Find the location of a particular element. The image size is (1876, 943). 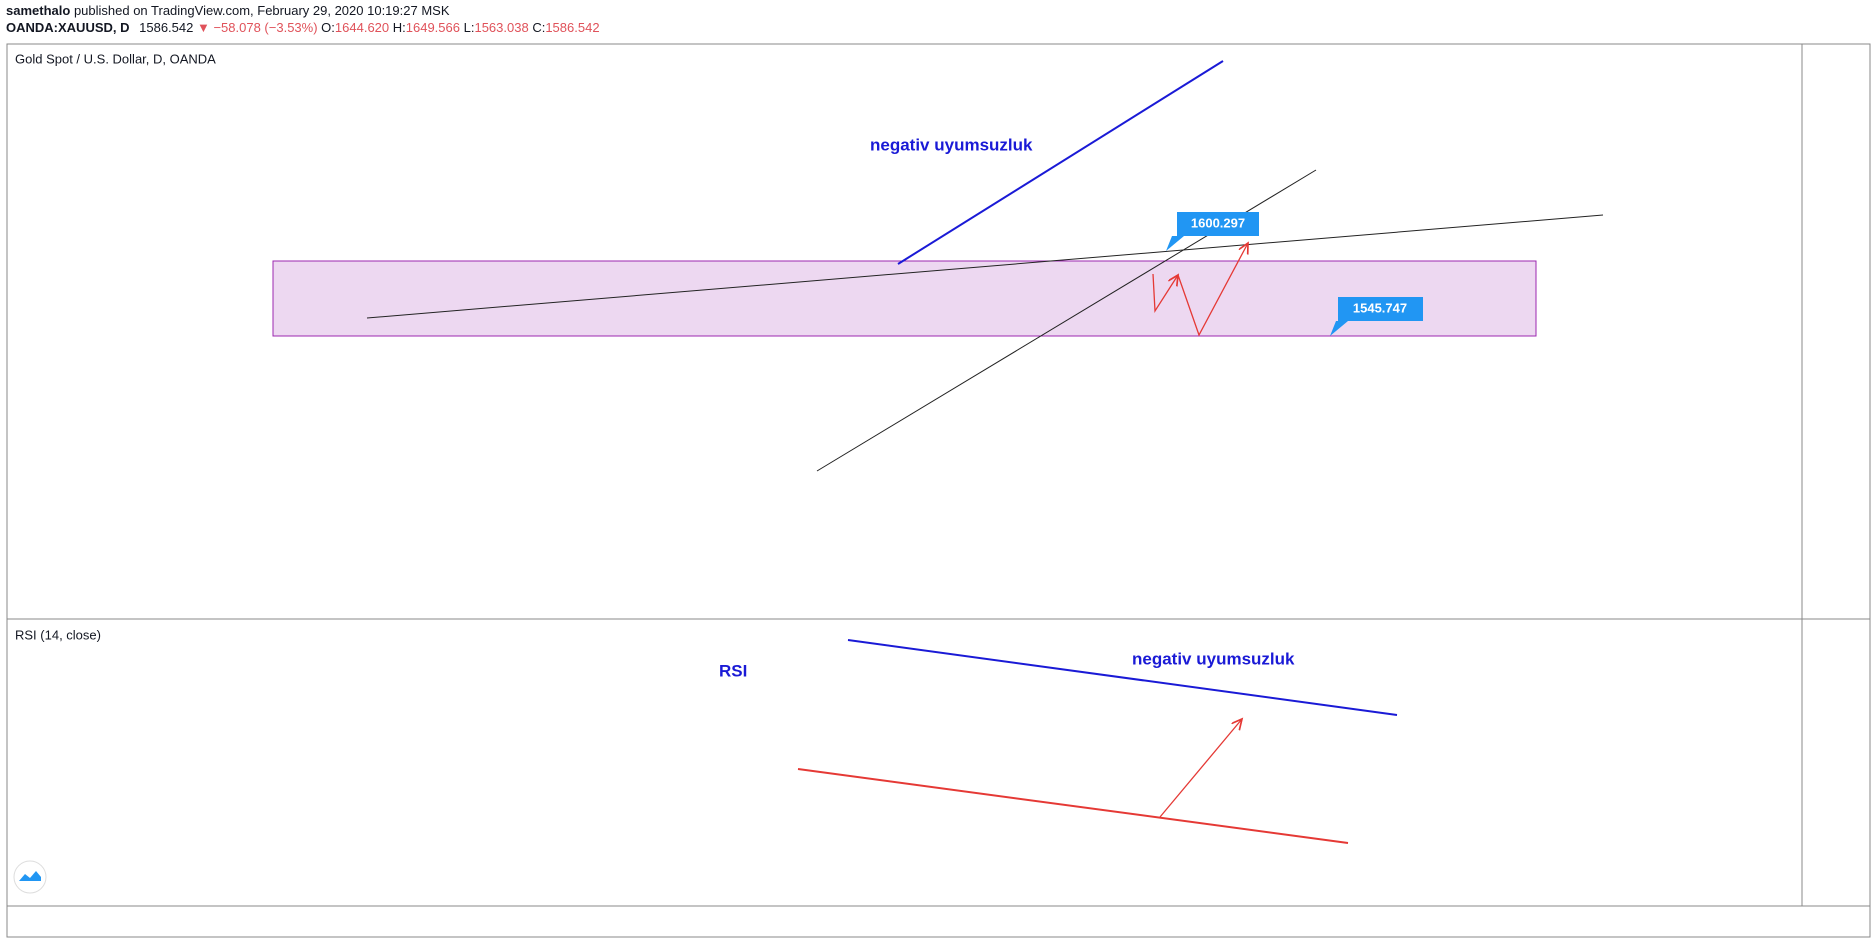

h: 1649.566 is located at coordinates (433, 27).